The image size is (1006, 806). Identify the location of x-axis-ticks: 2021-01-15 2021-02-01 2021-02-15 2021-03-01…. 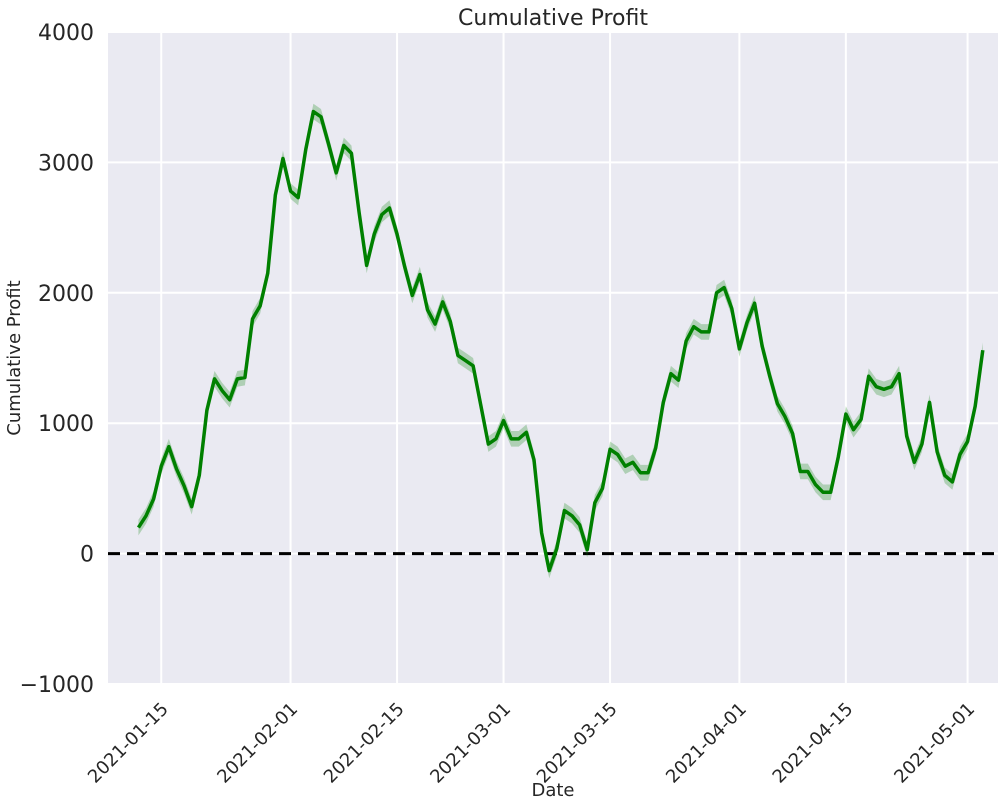
(531, 743).